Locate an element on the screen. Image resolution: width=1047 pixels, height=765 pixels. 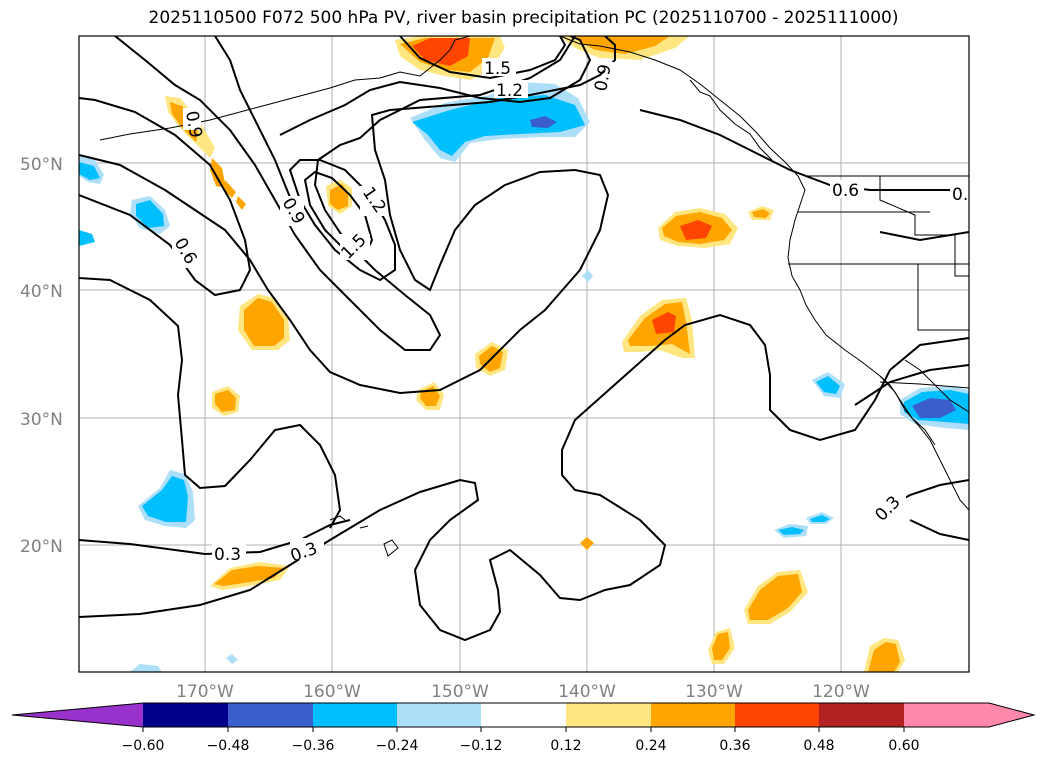
pv-contour-1.2-inner is located at coordinates (342, 220).